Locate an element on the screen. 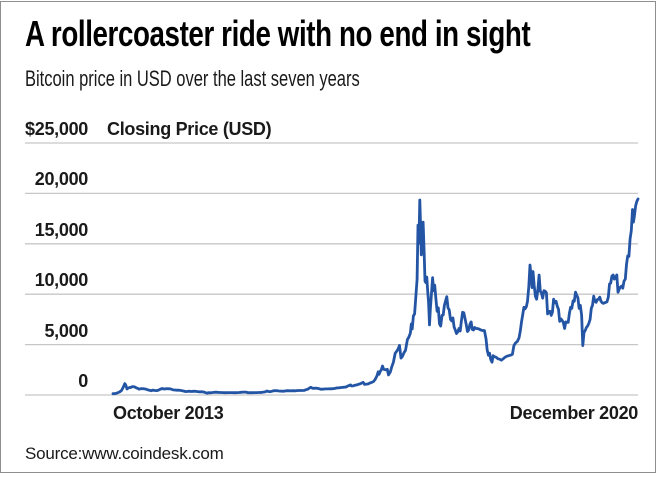 Image resolution: width=660 pixels, height=477 pixels. x-axis-label-start: October 2013 is located at coordinates (168, 413).